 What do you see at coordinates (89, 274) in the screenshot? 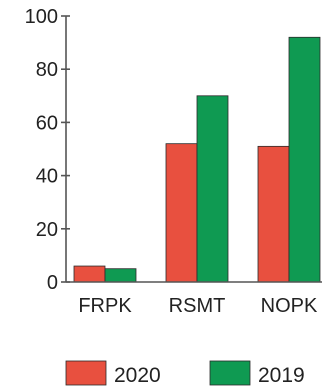
I see `bar-frpk-2020` at bounding box center [89, 274].